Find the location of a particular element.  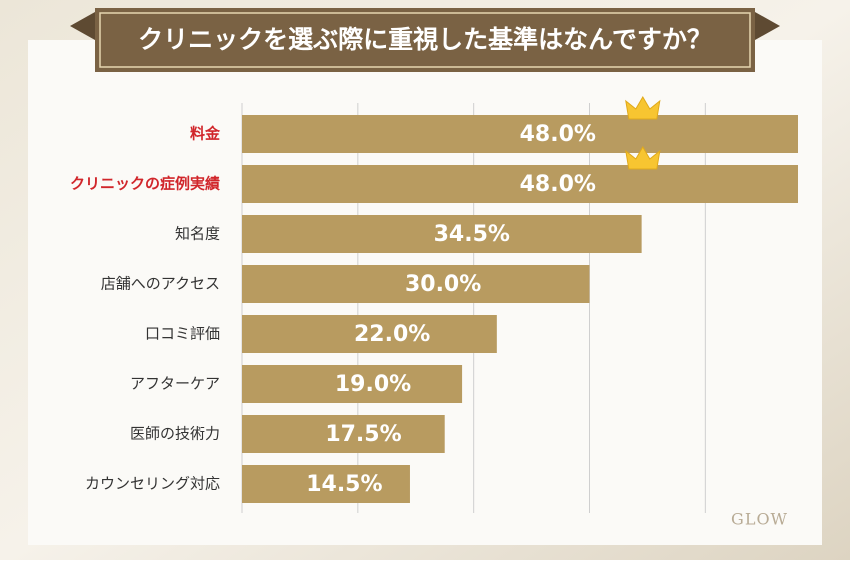

y-tick-label: 医師の技術力 is located at coordinates (175, 434).